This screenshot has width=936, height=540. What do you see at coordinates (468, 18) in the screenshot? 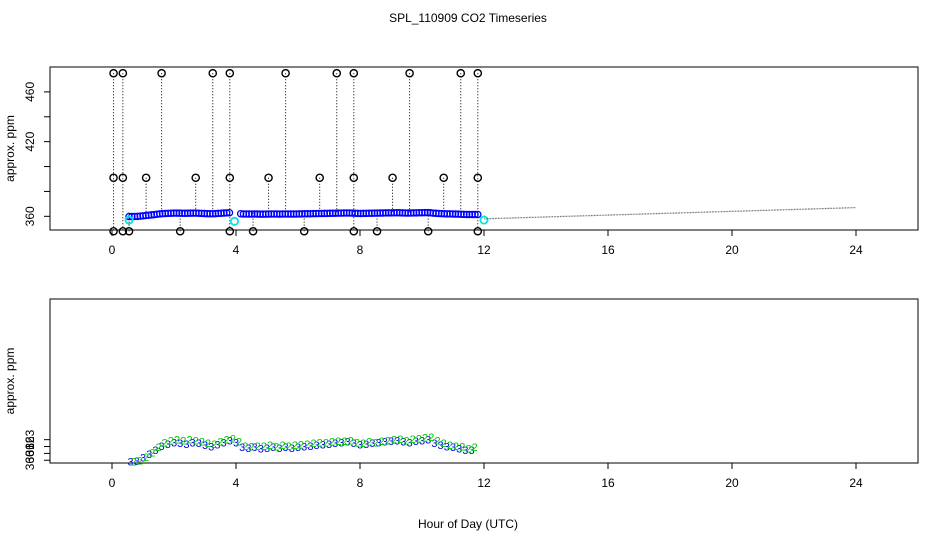
I see `chart-title: SPL_110909 CO2 Timeseries` at bounding box center [468, 18].